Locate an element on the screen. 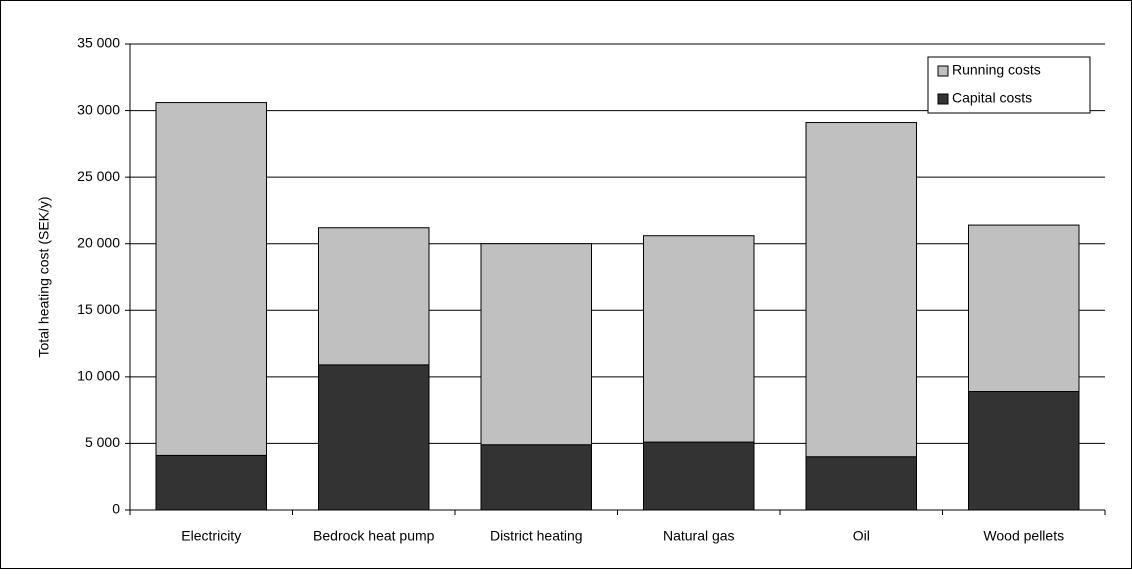 This screenshot has width=1132, height=574. legend-box is located at coordinates (1009, 85).